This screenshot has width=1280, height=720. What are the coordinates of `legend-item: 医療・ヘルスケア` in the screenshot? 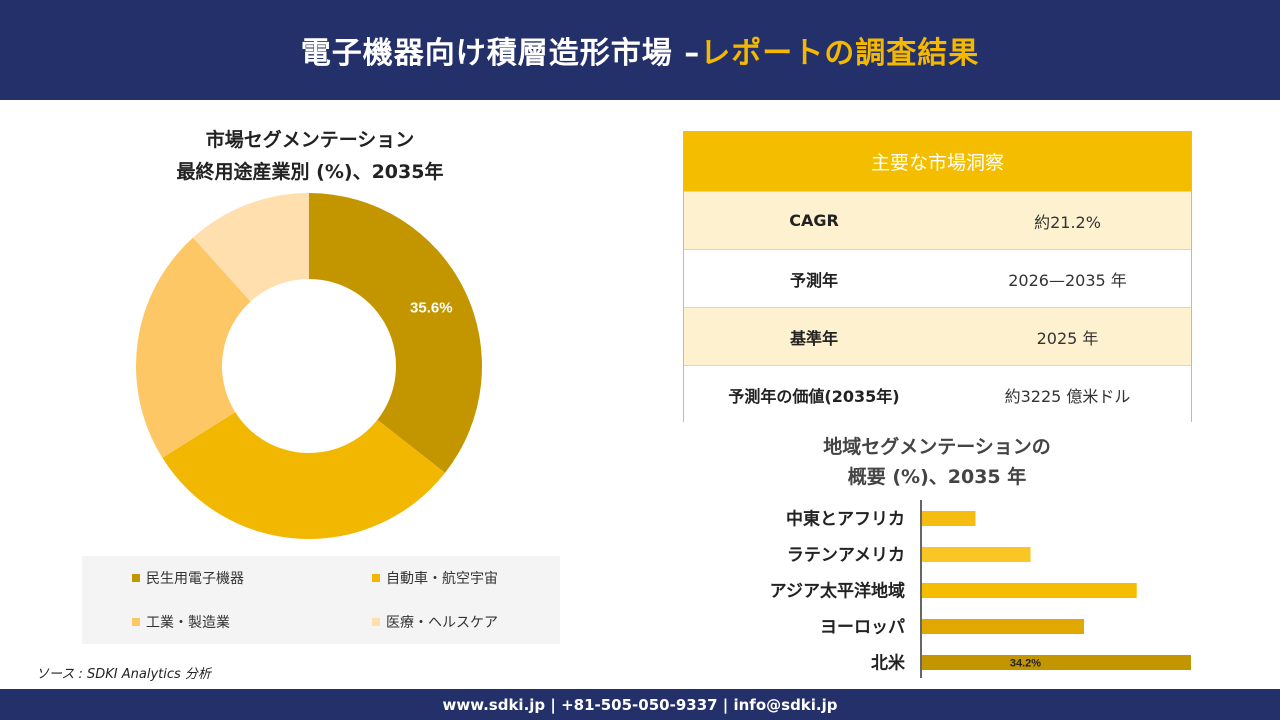 It's located at (435, 622).